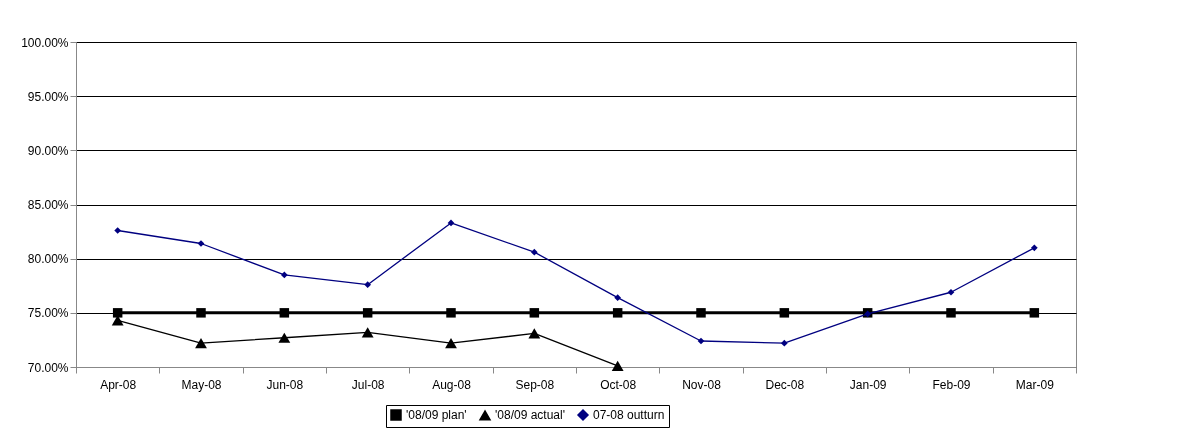  What do you see at coordinates (48, 259) in the screenshot?
I see `y-tick-label: 80.00%` at bounding box center [48, 259].